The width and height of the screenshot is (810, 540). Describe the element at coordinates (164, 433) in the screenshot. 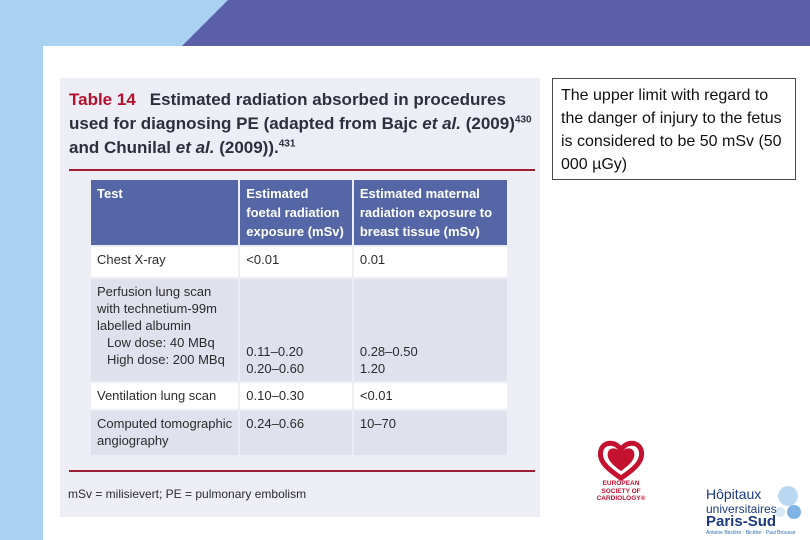

I see `cell-test: Computed tomographic angiography` at that location.